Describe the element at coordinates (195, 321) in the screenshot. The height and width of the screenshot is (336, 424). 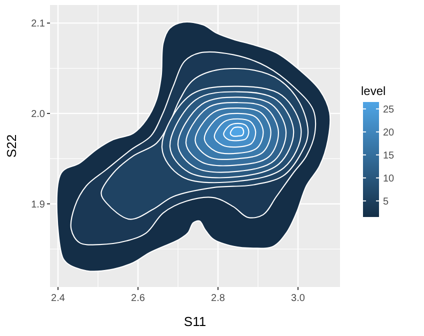
I see `x-axis-title: S11` at that location.